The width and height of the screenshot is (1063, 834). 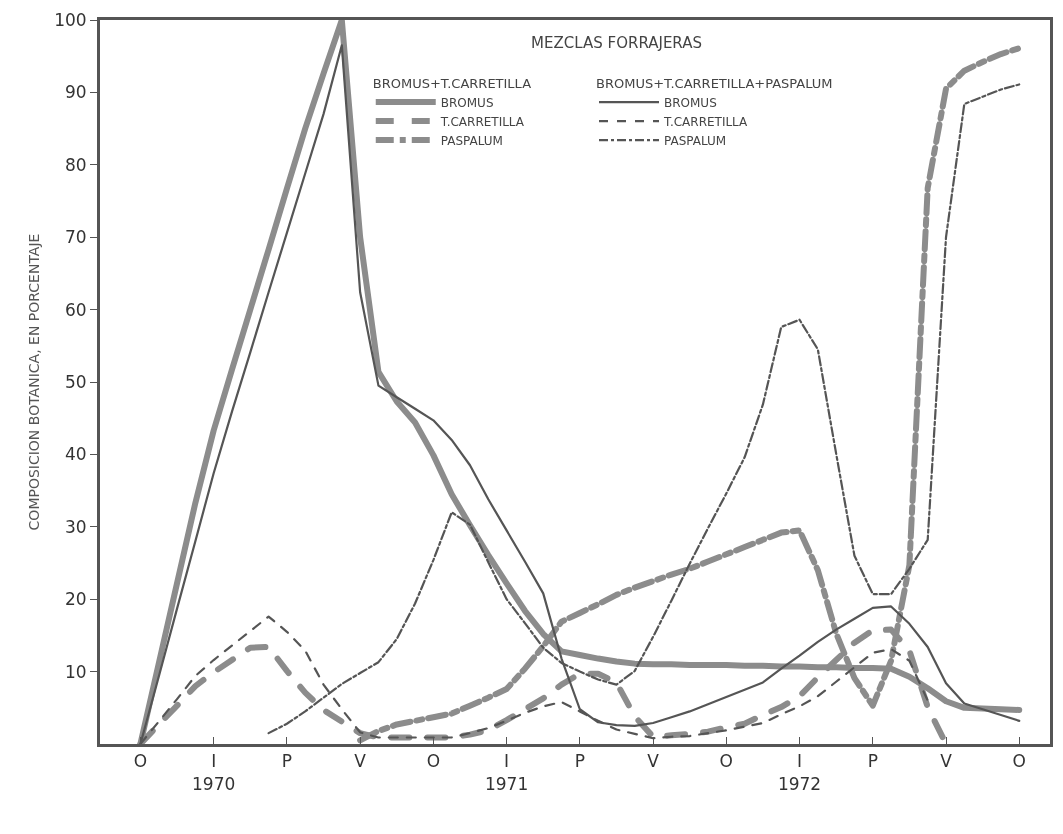 What do you see at coordinates (799, 772) in the screenshot?
I see `x-tick-label: I 1972` at bounding box center [799, 772].